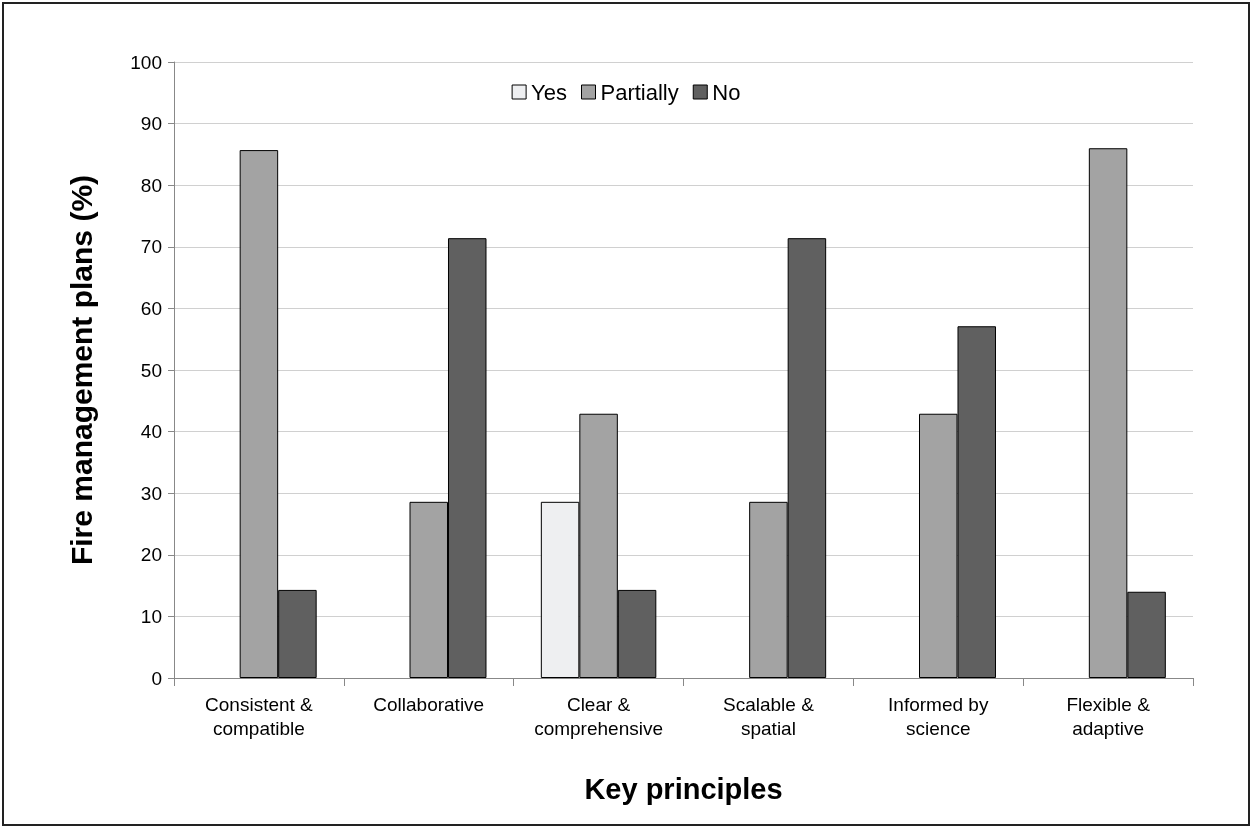 This screenshot has width=1254, height=830. Describe the element at coordinates (429, 704) in the screenshot. I see `x-tick-label: Collaborative` at that location.